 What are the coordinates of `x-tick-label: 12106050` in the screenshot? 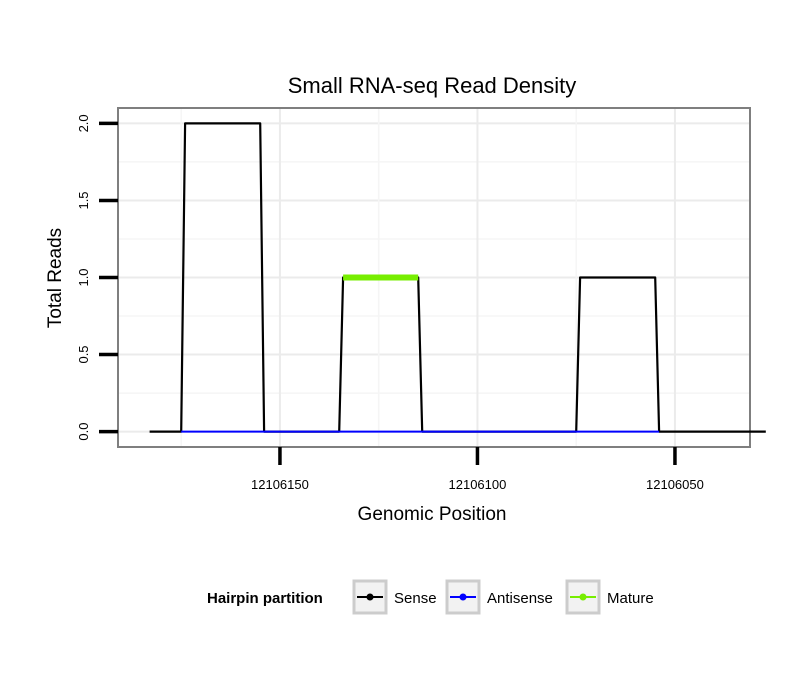 It's located at (675, 484).